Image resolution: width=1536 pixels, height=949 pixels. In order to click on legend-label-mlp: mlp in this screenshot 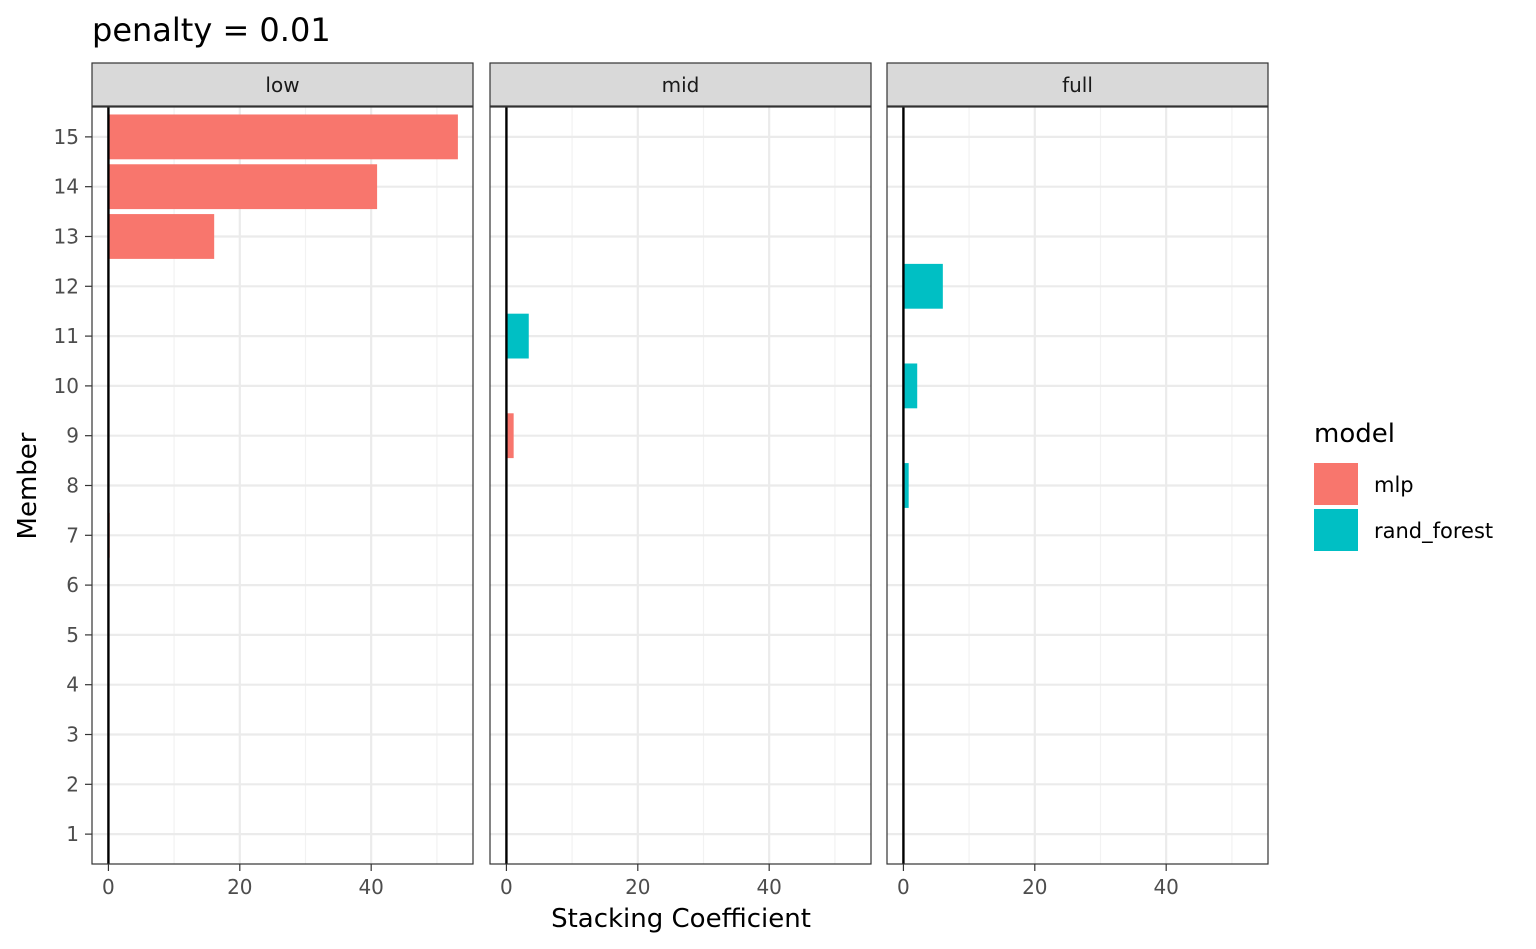, I will do `click(1394, 485)`.